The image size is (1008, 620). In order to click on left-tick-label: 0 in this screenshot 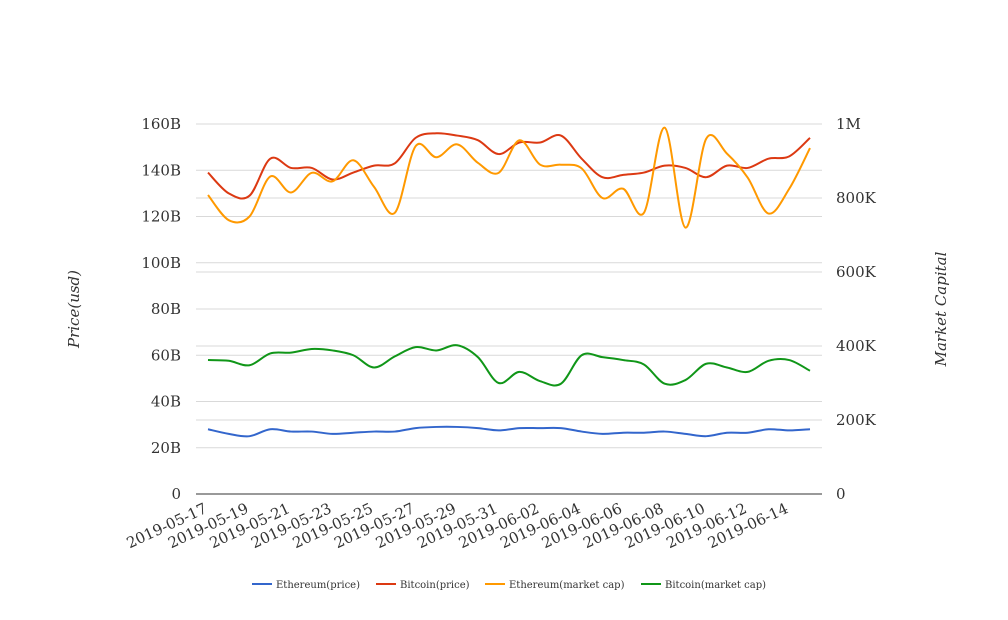, I will do `click(176, 494)`.